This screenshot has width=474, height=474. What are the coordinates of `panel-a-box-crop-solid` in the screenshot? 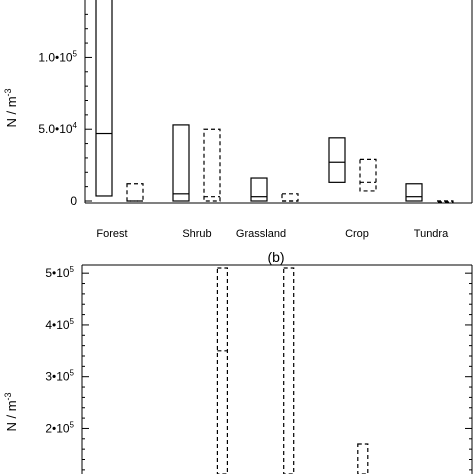 It's located at (337, 160).